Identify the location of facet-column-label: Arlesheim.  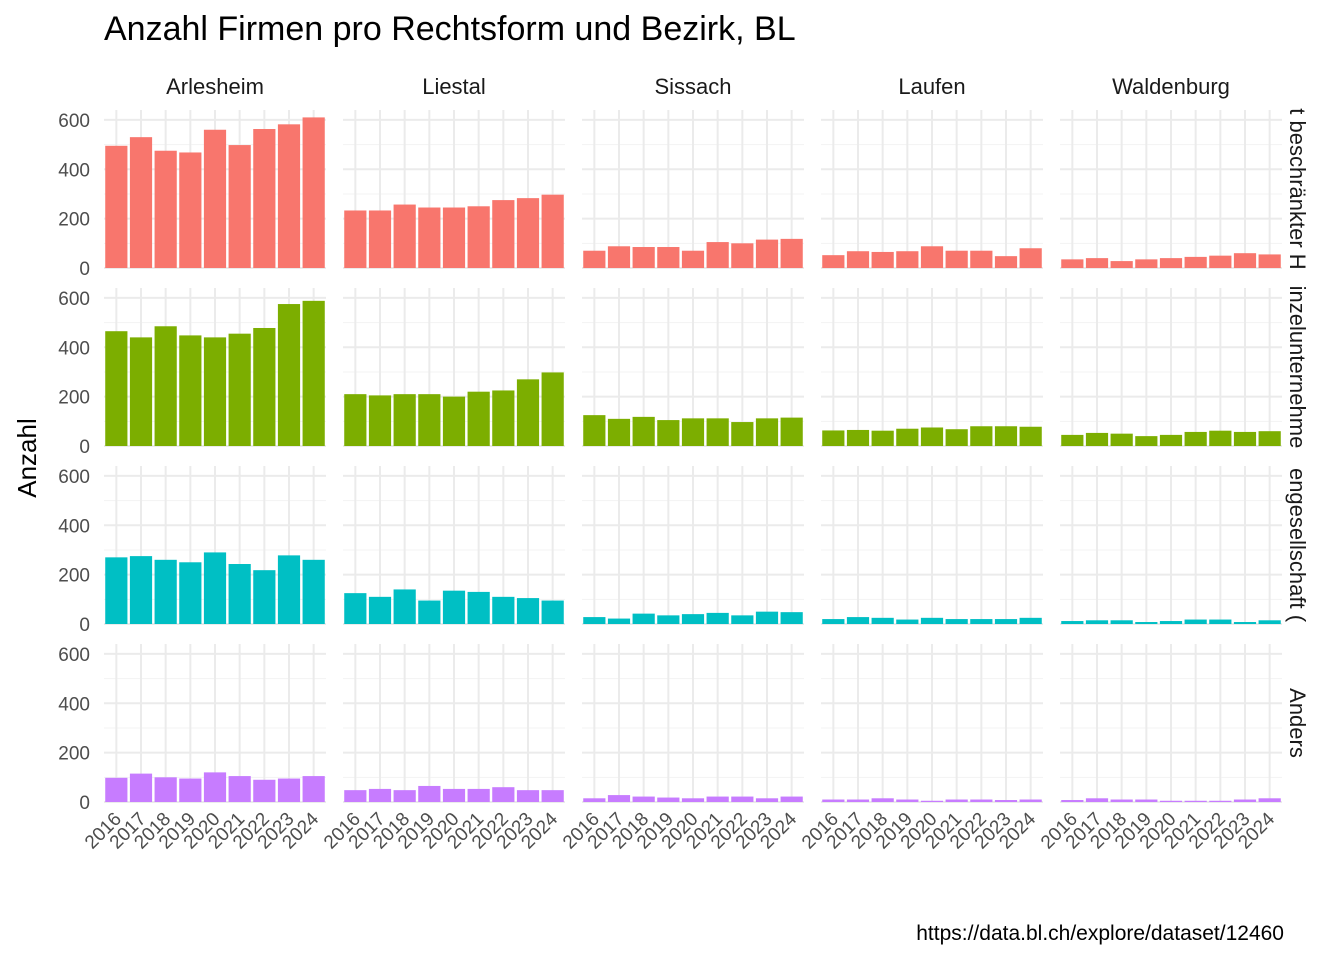
(215, 86).